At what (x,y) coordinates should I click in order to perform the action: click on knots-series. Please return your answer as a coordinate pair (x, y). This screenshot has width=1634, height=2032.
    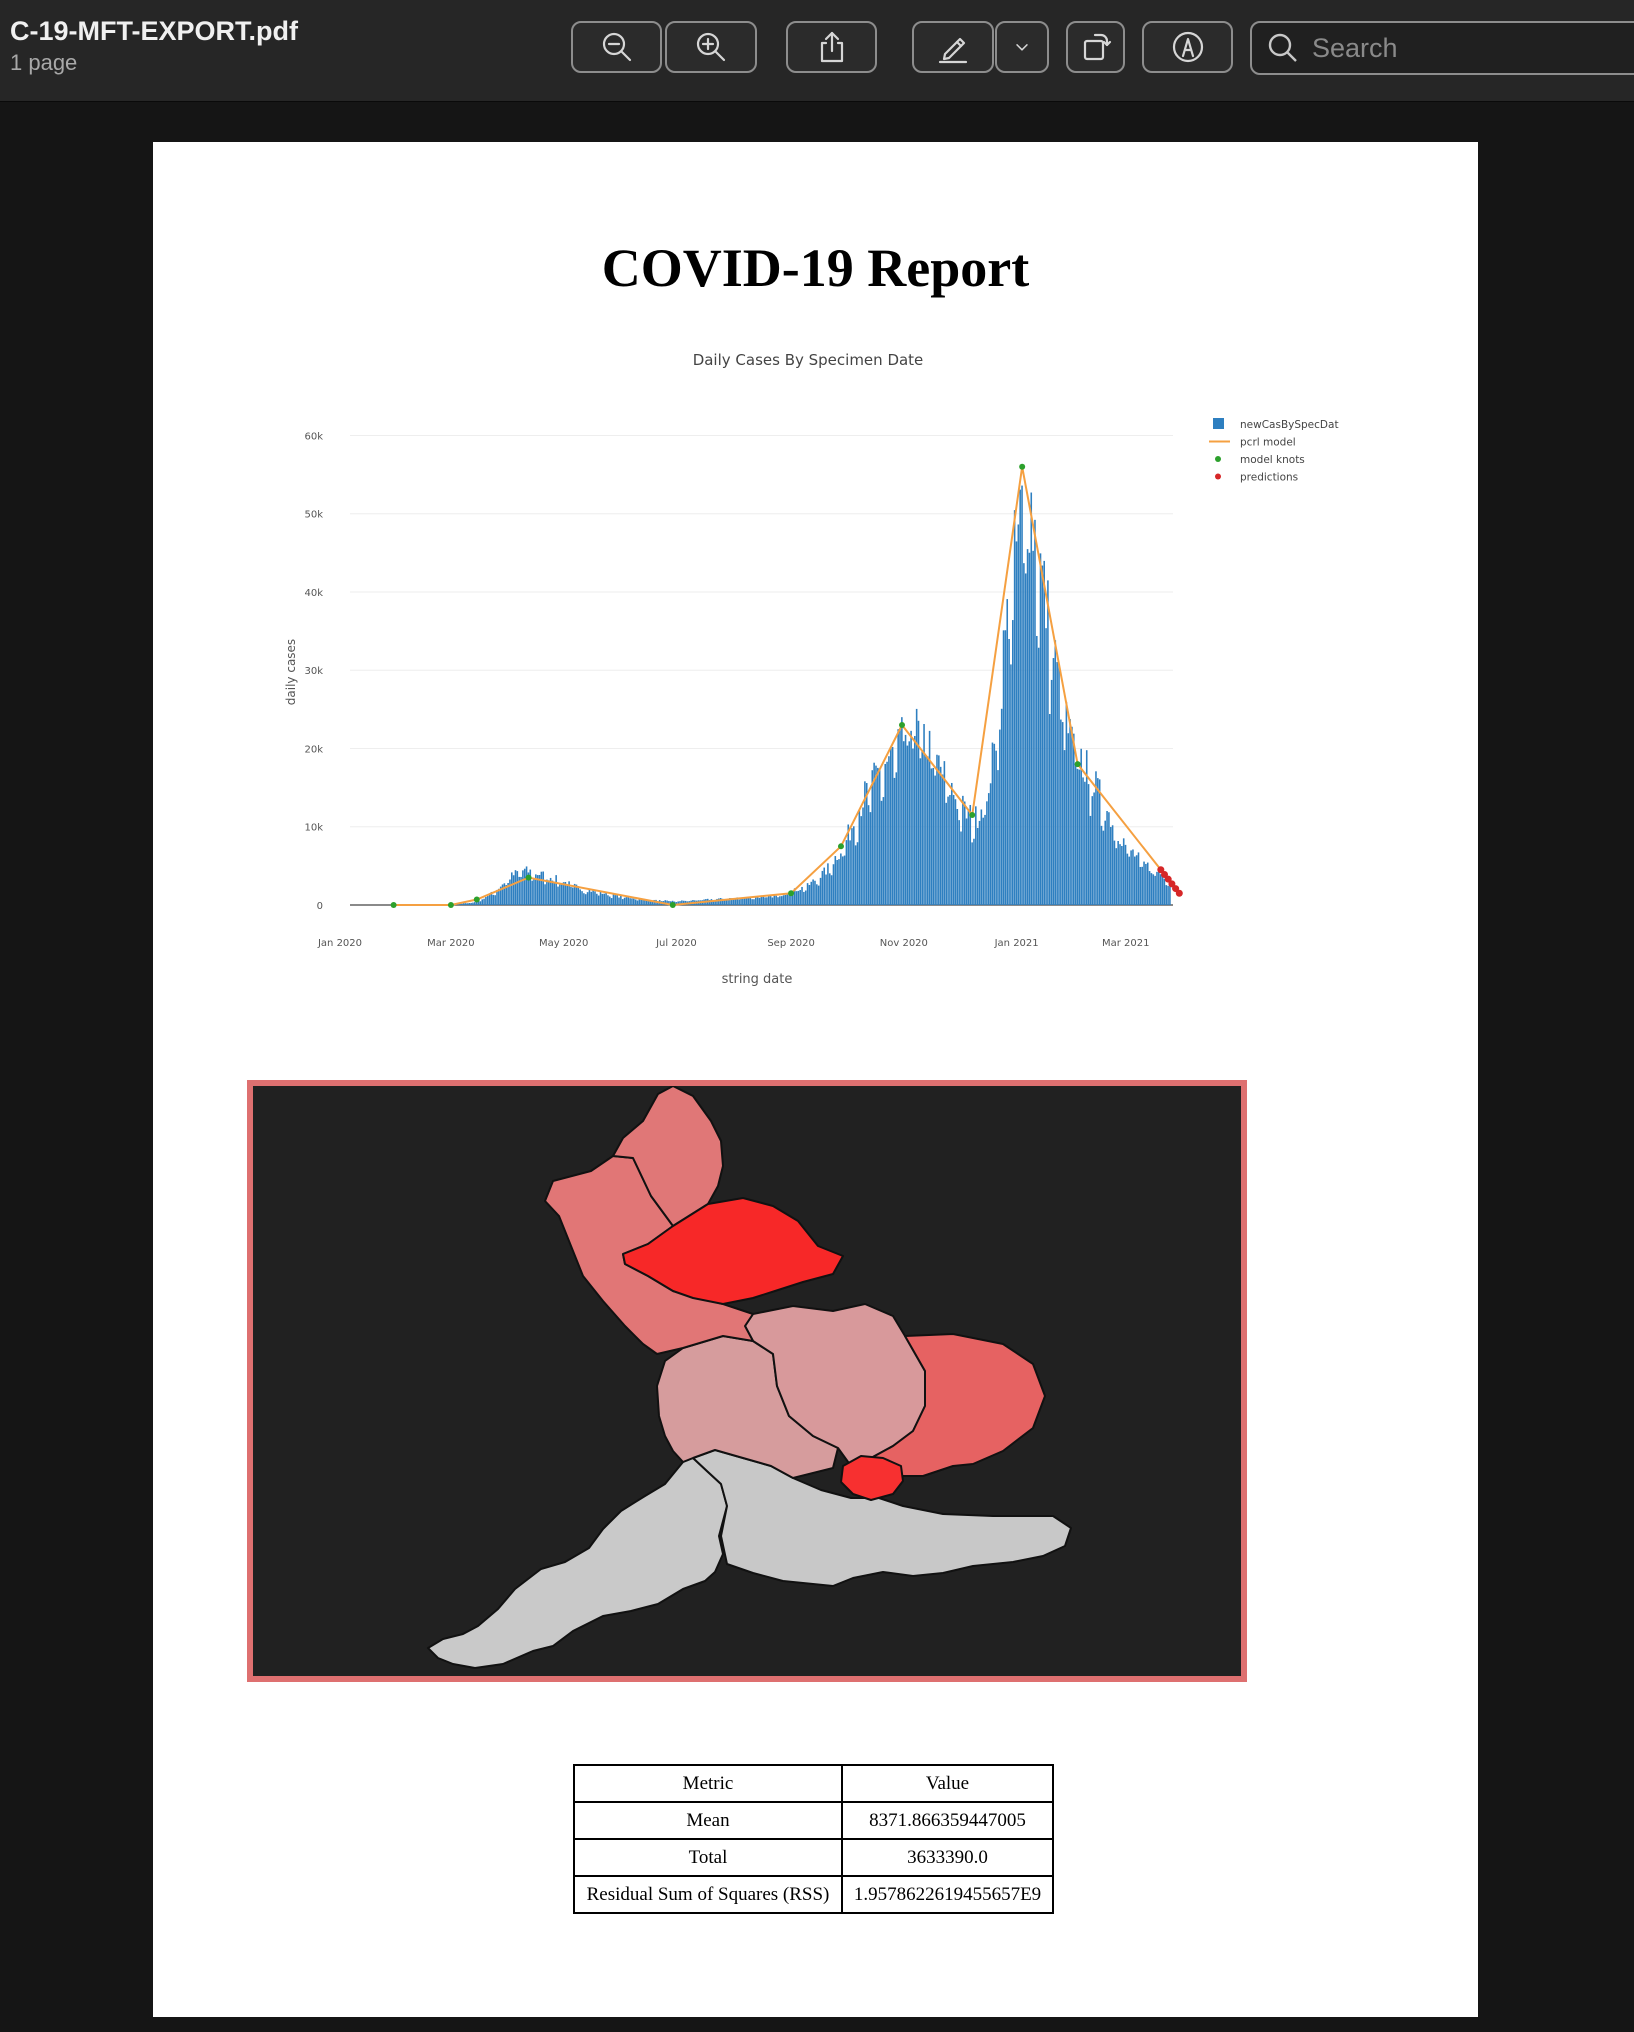
    Looking at the image, I should click on (777, 685).